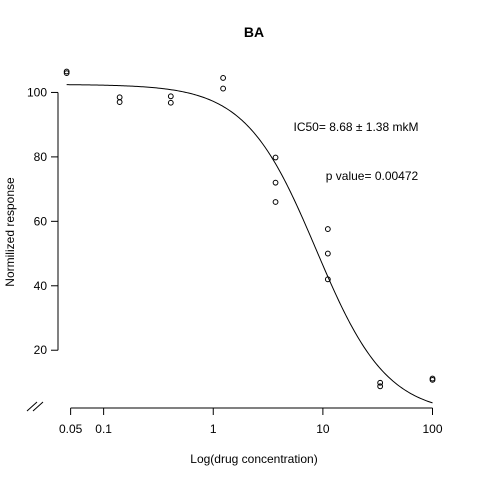 Image resolution: width=480 pixels, height=480 pixels. I want to click on ic50-annotation: IC50= 8.68 ± 1.38 mkM, so click(356, 127).